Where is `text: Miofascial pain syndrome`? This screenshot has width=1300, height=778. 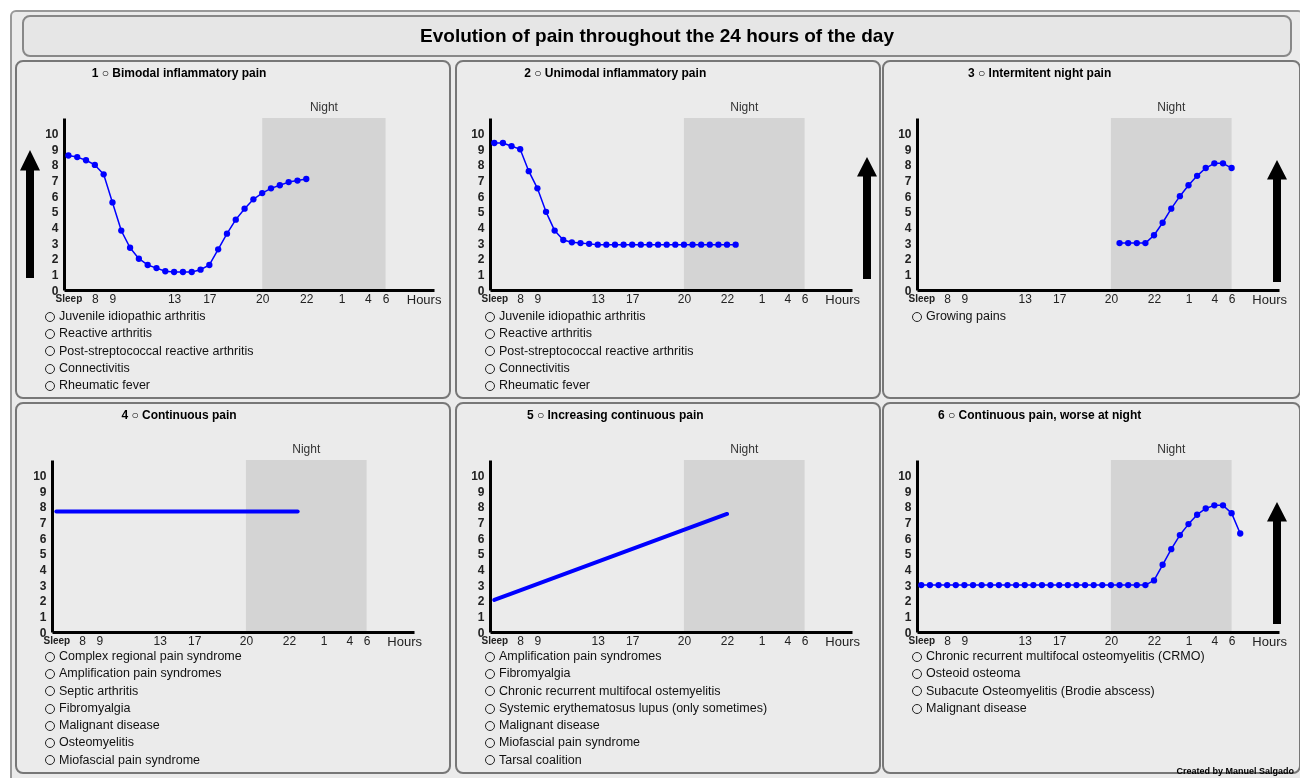
text: Miofascial pain syndrome is located at coordinates (570, 743).